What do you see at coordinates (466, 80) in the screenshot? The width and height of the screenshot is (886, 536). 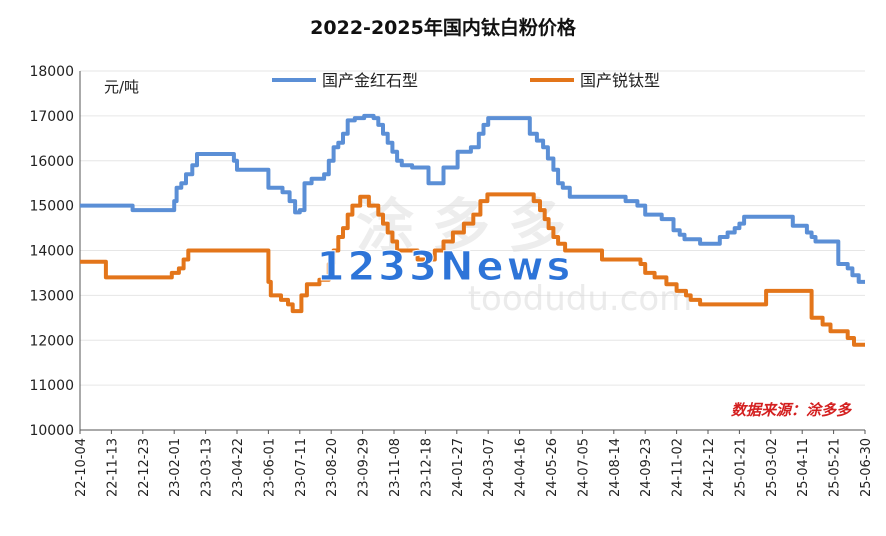 I see `legend: 国产金红石型 国产锐钛型` at bounding box center [466, 80].